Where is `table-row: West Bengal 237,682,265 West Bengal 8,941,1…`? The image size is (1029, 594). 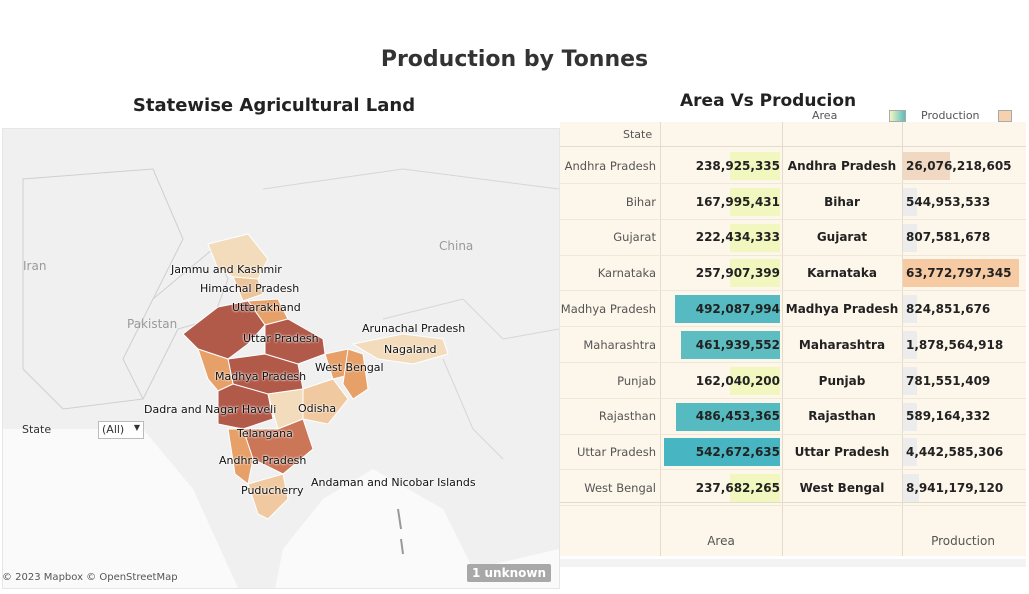
table-row: West Bengal 237,682,265 West Bengal 8,941,1… is located at coordinates (793, 488).